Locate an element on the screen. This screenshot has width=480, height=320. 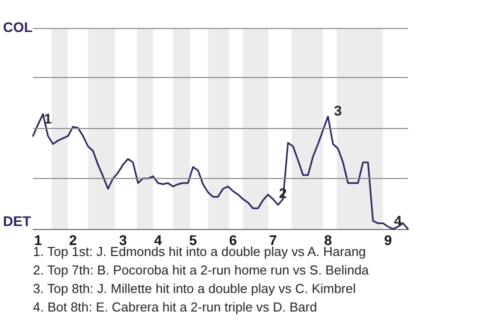
text: 2. Top 7th: B. Pocoroba hit a 2-run home run vs S. Belinda is located at coordinates (201, 270).